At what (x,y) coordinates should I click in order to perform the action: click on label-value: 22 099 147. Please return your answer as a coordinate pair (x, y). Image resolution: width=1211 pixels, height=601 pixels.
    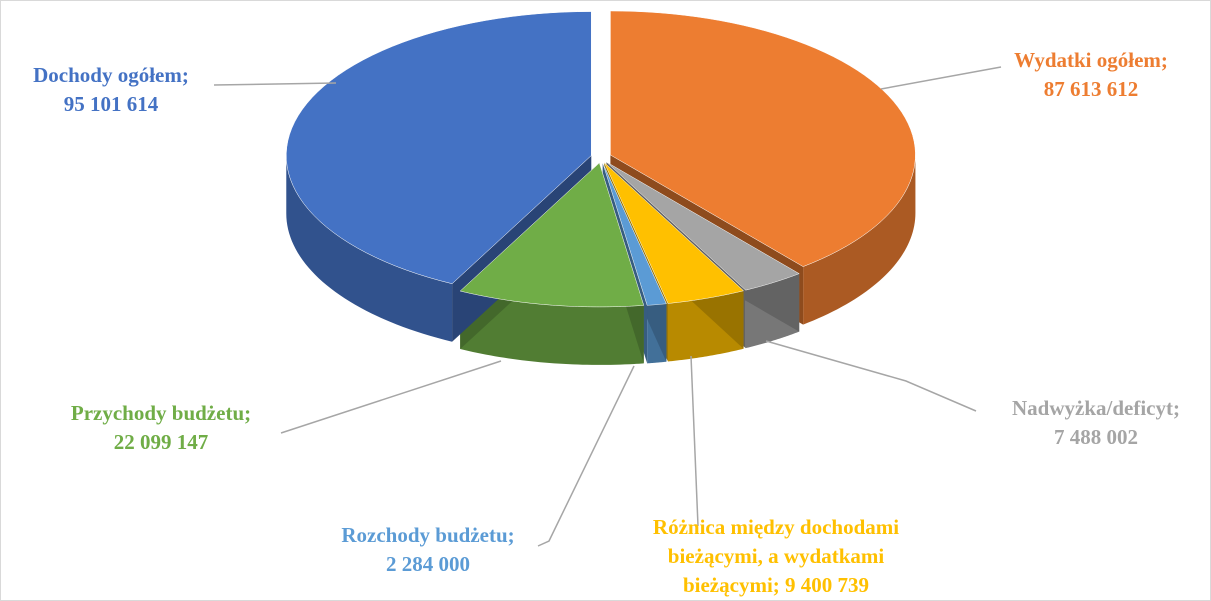
    Looking at the image, I should click on (161, 442).